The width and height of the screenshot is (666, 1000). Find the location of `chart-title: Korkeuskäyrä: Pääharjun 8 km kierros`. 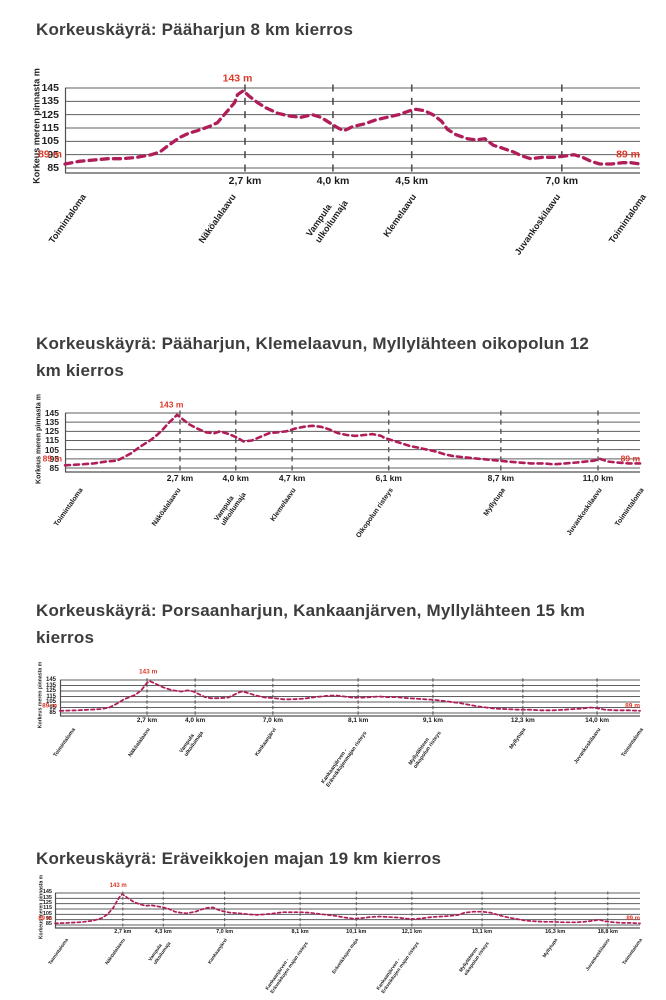

chart-title: Korkeuskäyrä: Pääharjun 8 km kierros is located at coordinates (195, 29).